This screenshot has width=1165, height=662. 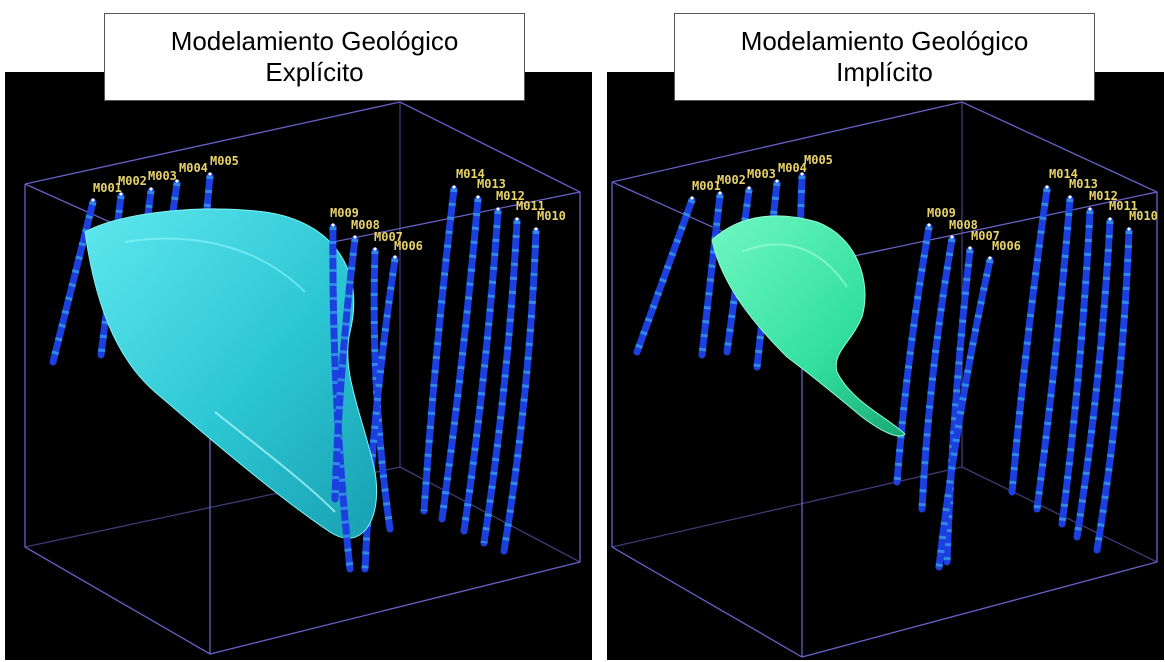 What do you see at coordinates (884, 72) in the screenshot?
I see `title-line-2: Implícito` at bounding box center [884, 72].